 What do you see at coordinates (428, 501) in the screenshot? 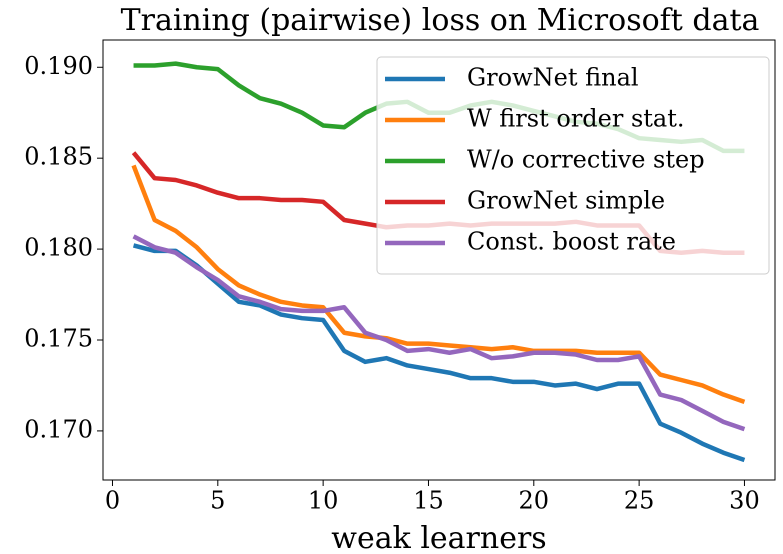
I see `x-tick-label: 15` at bounding box center [428, 501].